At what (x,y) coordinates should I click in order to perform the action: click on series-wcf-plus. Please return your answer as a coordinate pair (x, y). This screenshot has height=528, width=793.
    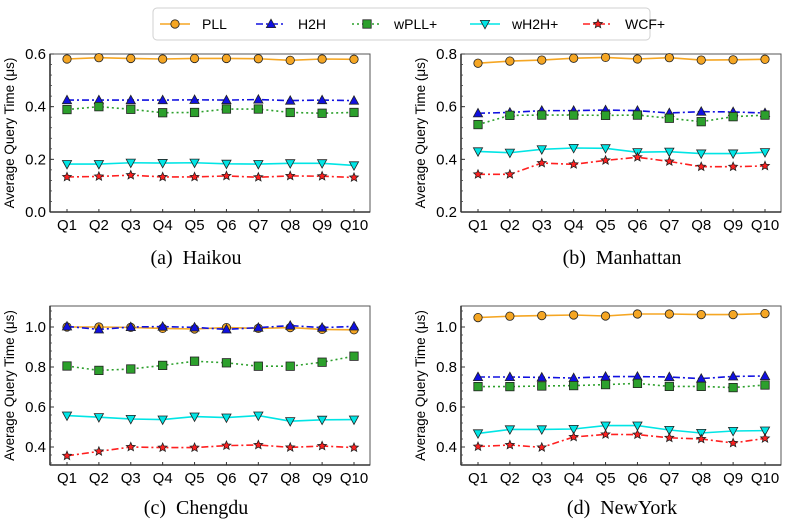
    Looking at the image, I should click on (621, 440).